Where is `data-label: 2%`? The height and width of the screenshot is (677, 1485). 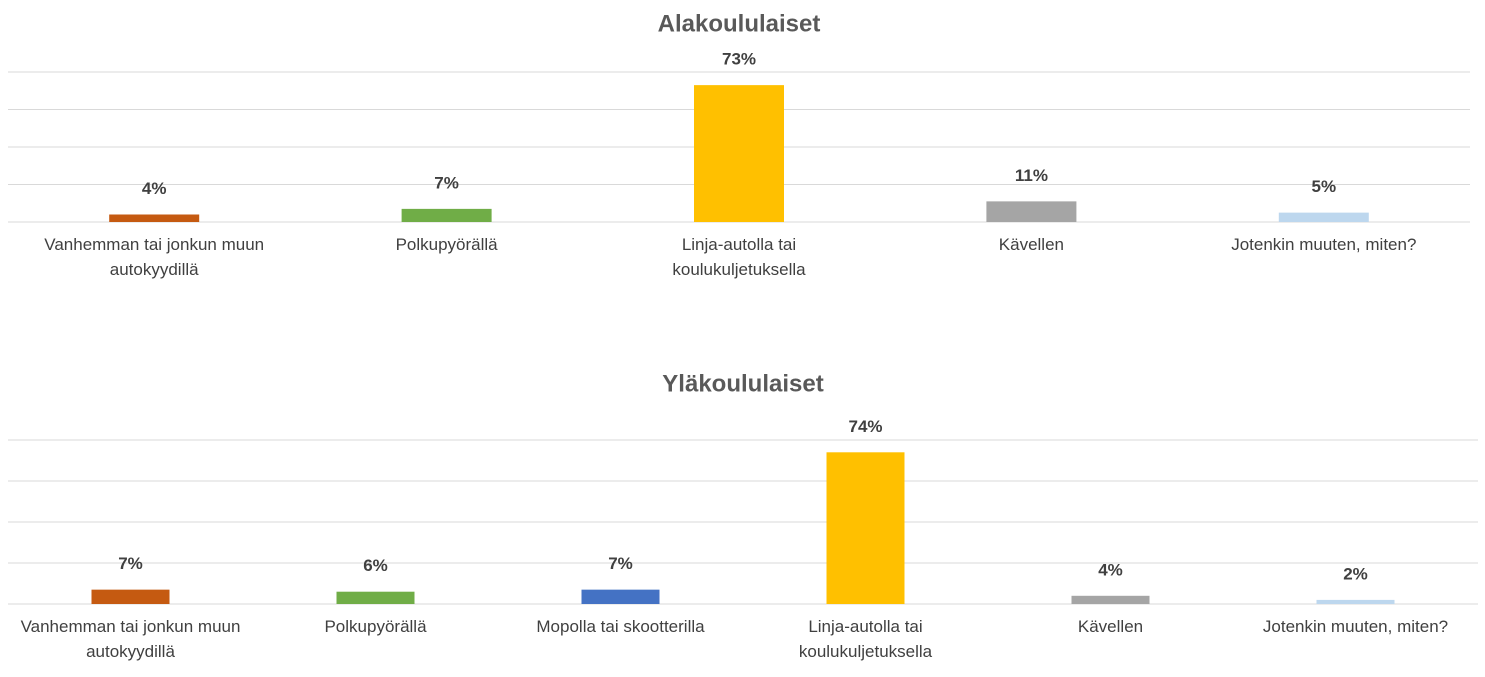
data-label: 2% is located at coordinates (1355, 573).